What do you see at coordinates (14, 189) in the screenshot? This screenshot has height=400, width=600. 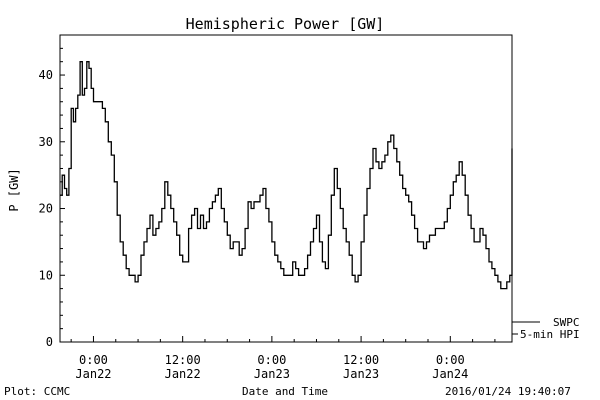 I see `y-axis-label: P [GW]` at bounding box center [14, 189].